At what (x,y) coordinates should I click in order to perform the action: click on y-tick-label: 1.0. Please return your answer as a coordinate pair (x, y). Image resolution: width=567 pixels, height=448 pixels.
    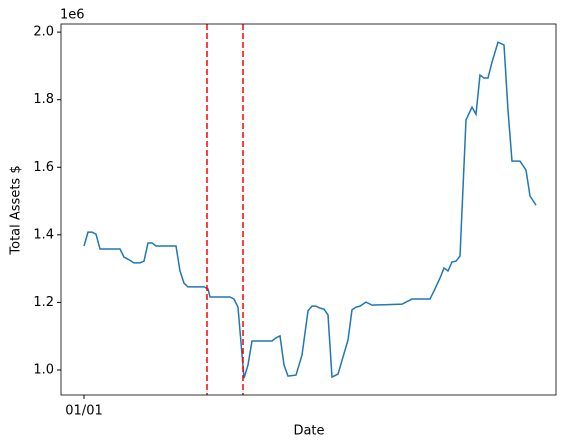
    Looking at the image, I should click on (43, 369).